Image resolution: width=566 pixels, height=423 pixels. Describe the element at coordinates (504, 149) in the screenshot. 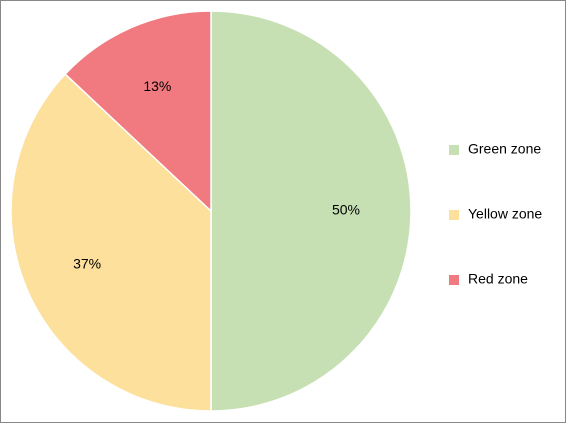

I see `legend-label: Green zone` at that location.